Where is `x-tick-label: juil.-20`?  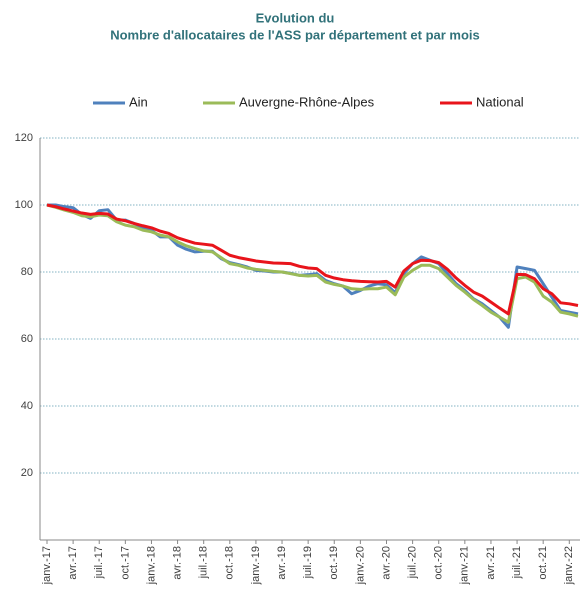 x-tick-label: juil.-20 is located at coordinates (413, 562).